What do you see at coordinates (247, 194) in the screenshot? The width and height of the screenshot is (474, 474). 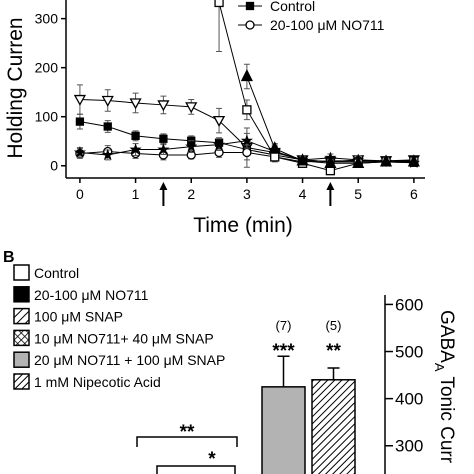 I see `x-tick-label: 3` at bounding box center [247, 194].